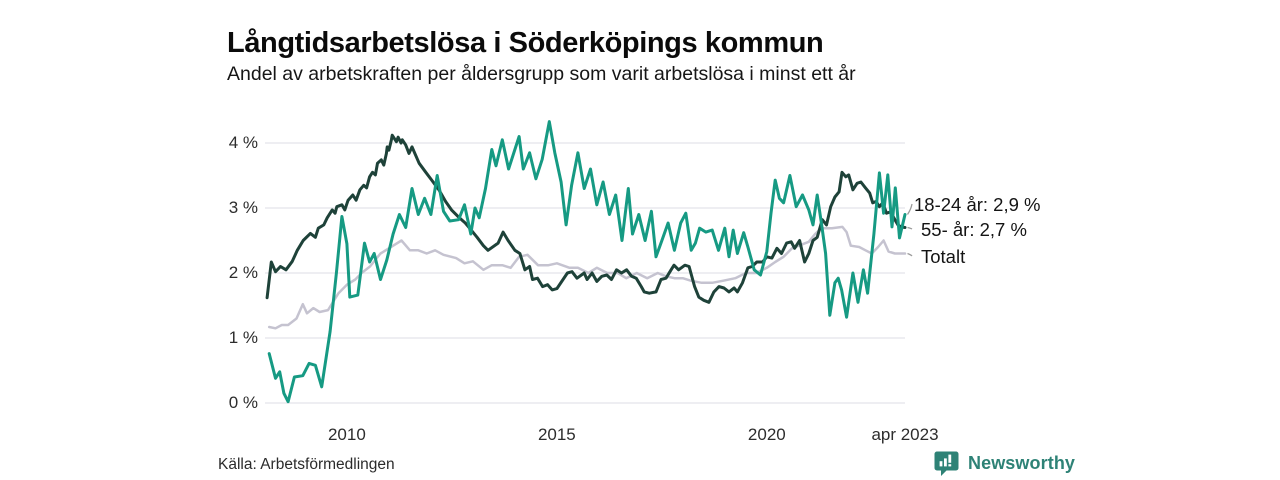  I want to click on x-axis-tick-label: 2015, so click(556, 434).